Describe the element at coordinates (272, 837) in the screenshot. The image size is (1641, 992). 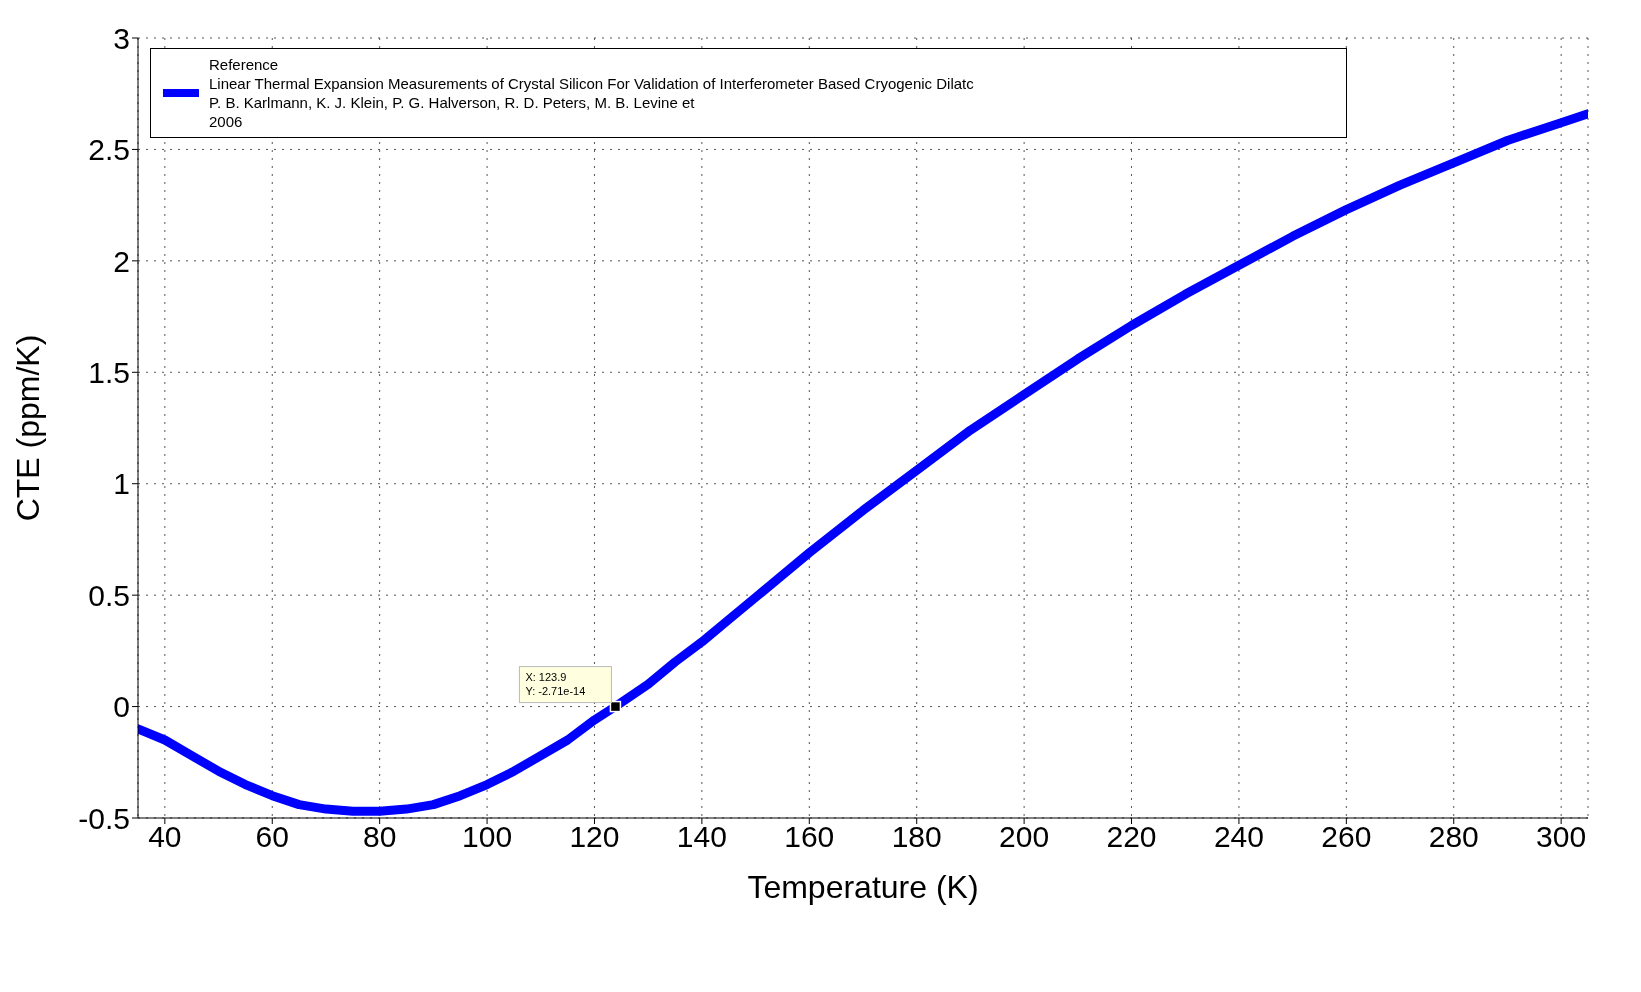
I see `x-tick-label: 60` at that location.